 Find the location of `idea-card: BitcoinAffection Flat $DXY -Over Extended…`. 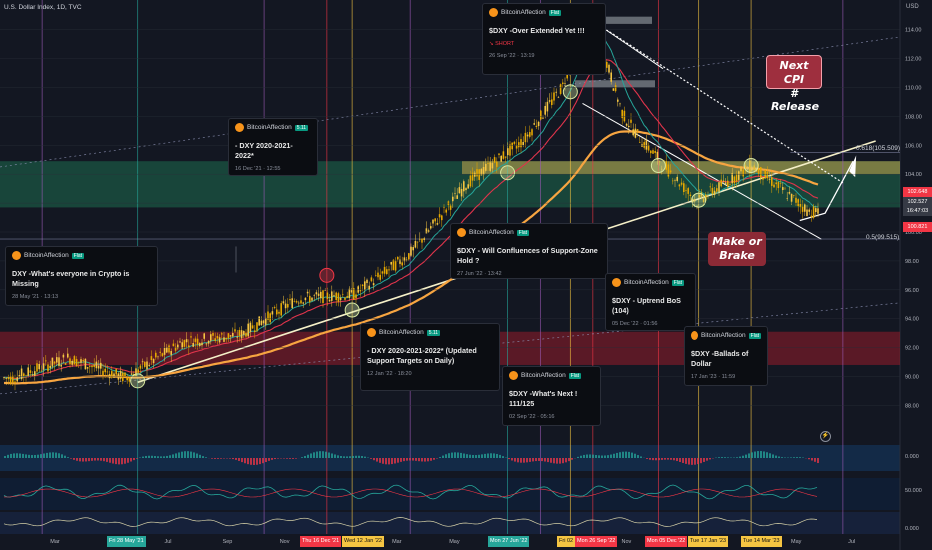

idea-card: BitcoinAffection Flat $DXY -Over Extended… is located at coordinates (544, 39).